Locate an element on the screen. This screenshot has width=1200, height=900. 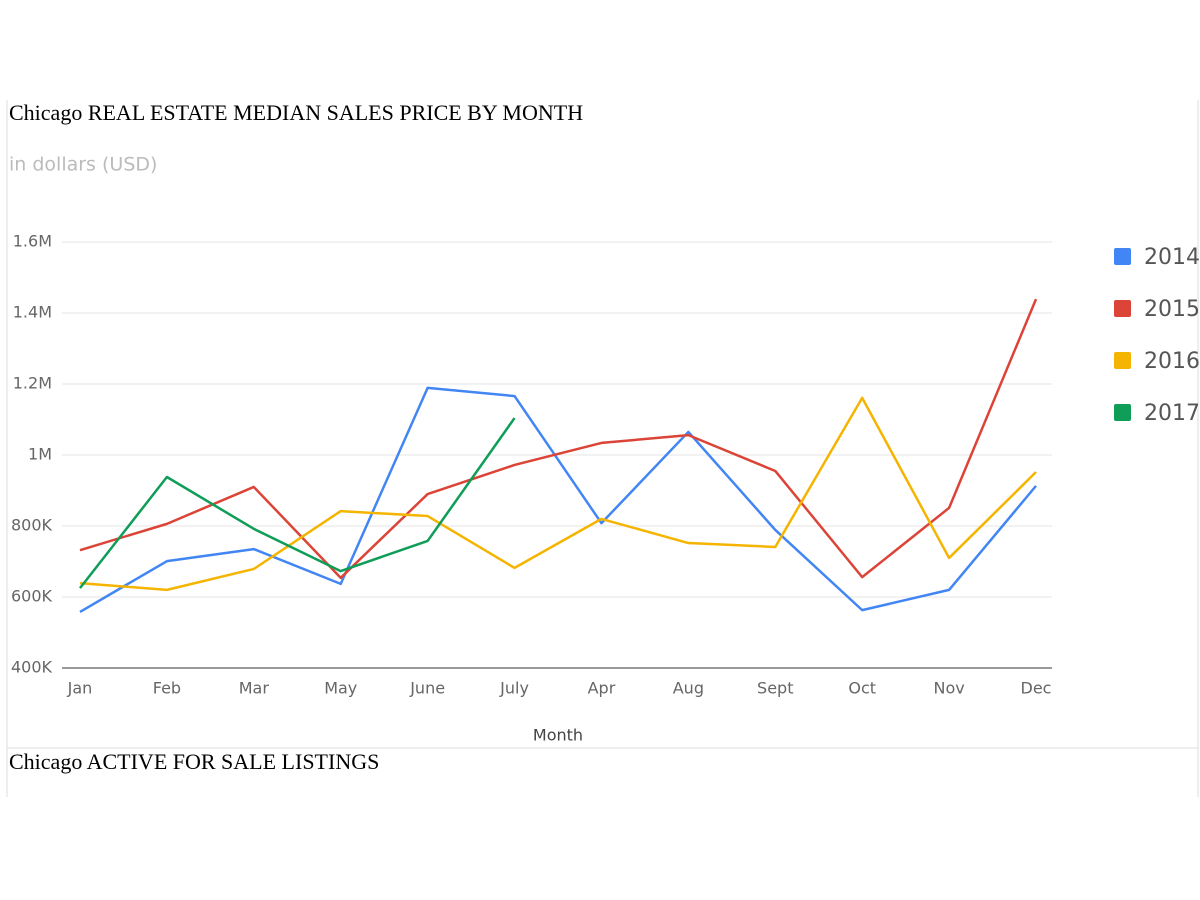
y-tick-label: 1.2M is located at coordinates (32, 383).